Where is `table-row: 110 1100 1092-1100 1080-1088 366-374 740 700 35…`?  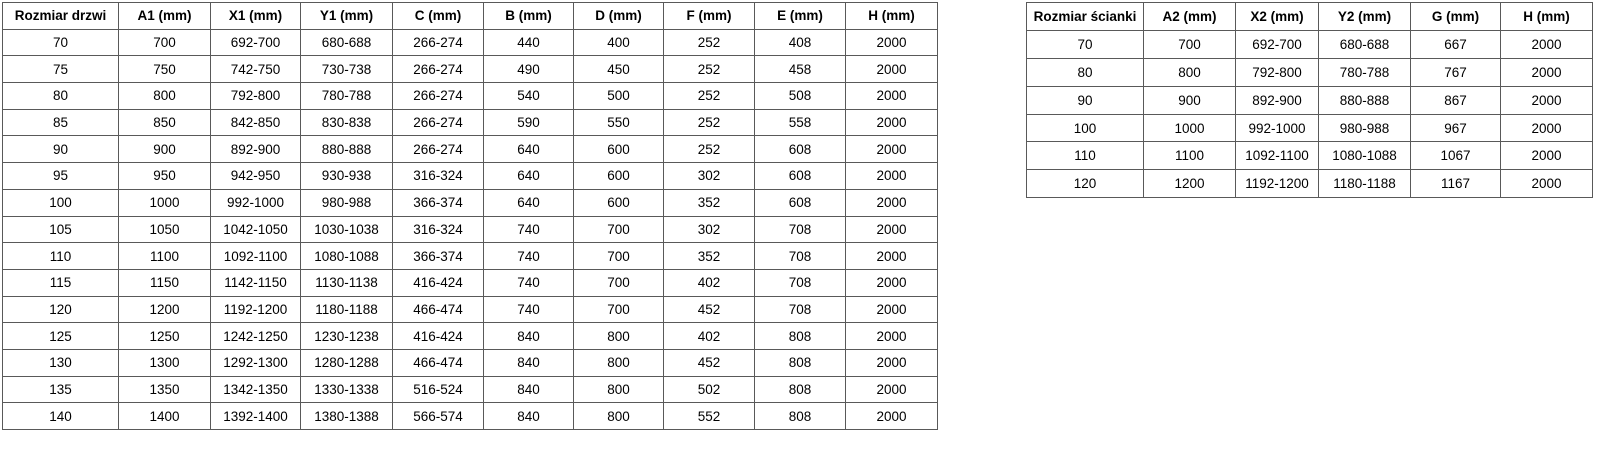 table-row: 110 1100 1092-1100 1080-1088 366-374 740 700 35… is located at coordinates (470, 256).